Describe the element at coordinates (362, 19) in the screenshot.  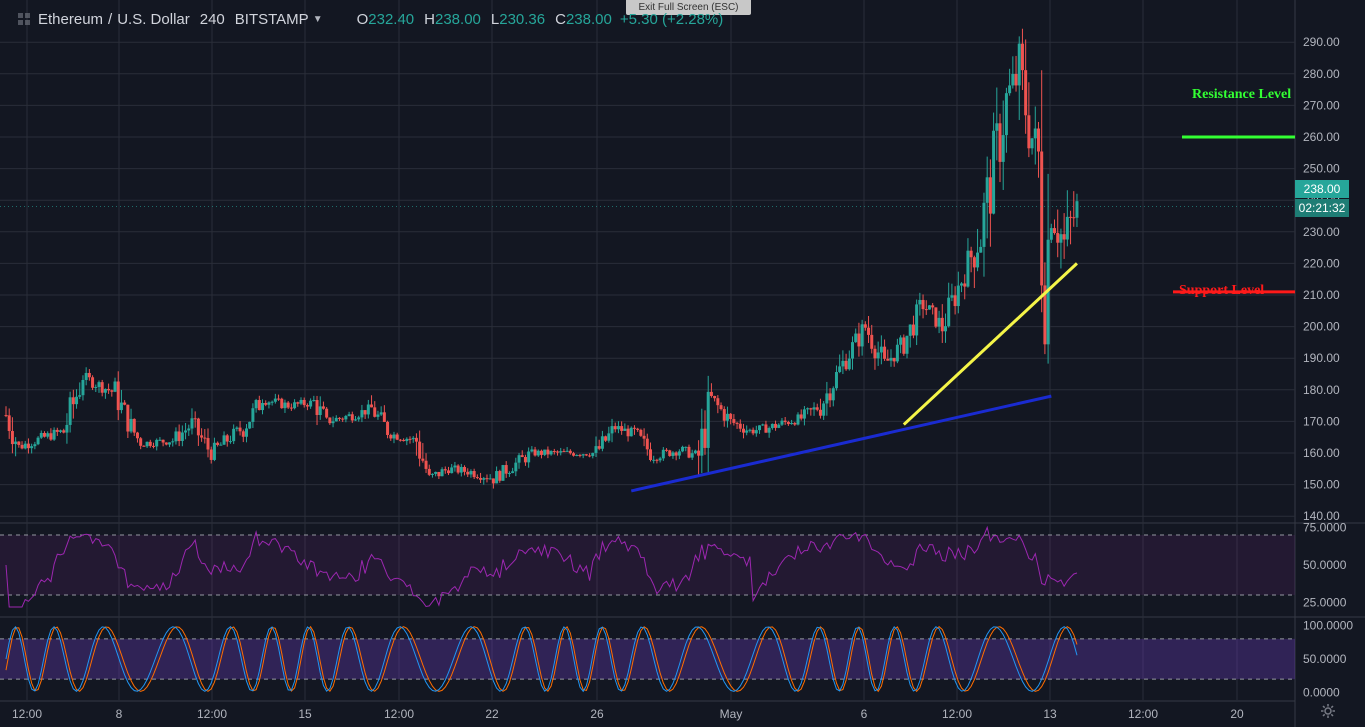
I see `open-label: O` at that location.